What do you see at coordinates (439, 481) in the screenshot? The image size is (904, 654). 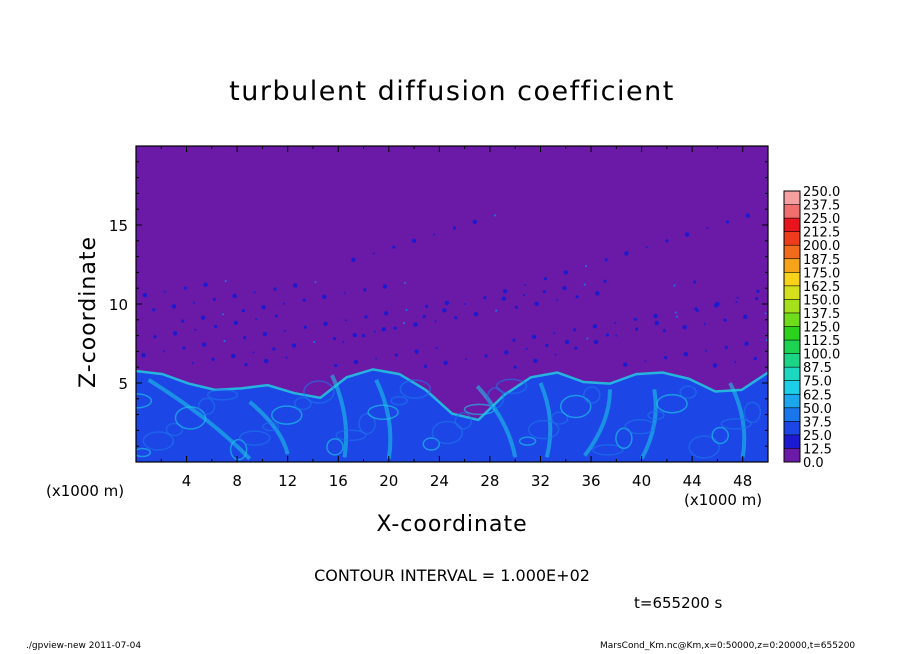 I see `x-tick-label: 24` at bounding box center [439, 481].